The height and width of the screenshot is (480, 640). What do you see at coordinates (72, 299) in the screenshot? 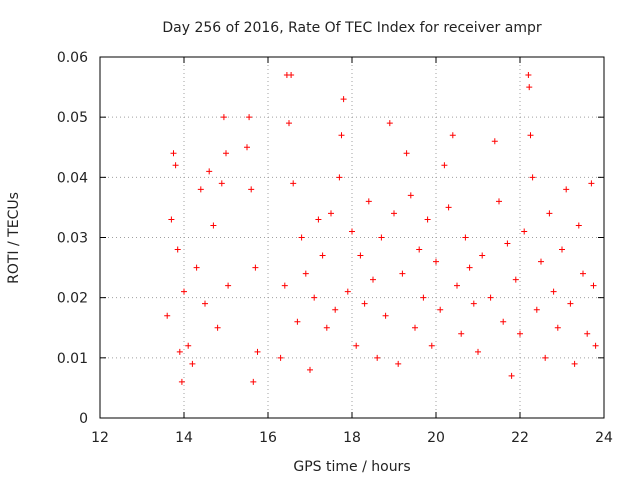
I see `y-tick-label: 0.02` at bounding box center [72, 299].